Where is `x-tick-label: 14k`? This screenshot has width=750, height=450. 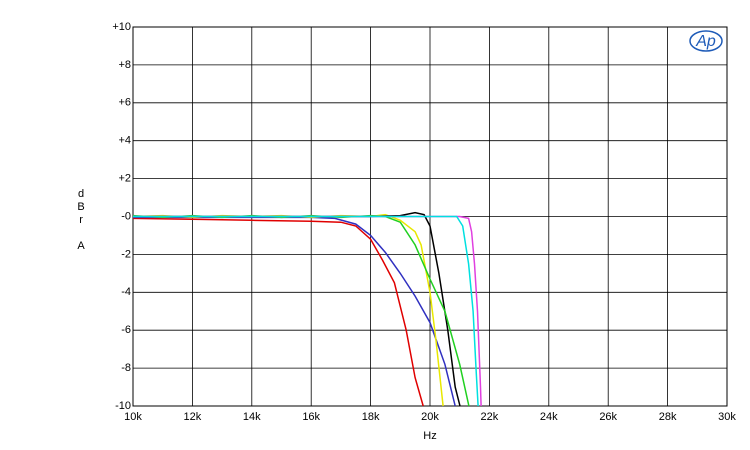
x-tick-label: 14k is located at coordinates (252, 417).